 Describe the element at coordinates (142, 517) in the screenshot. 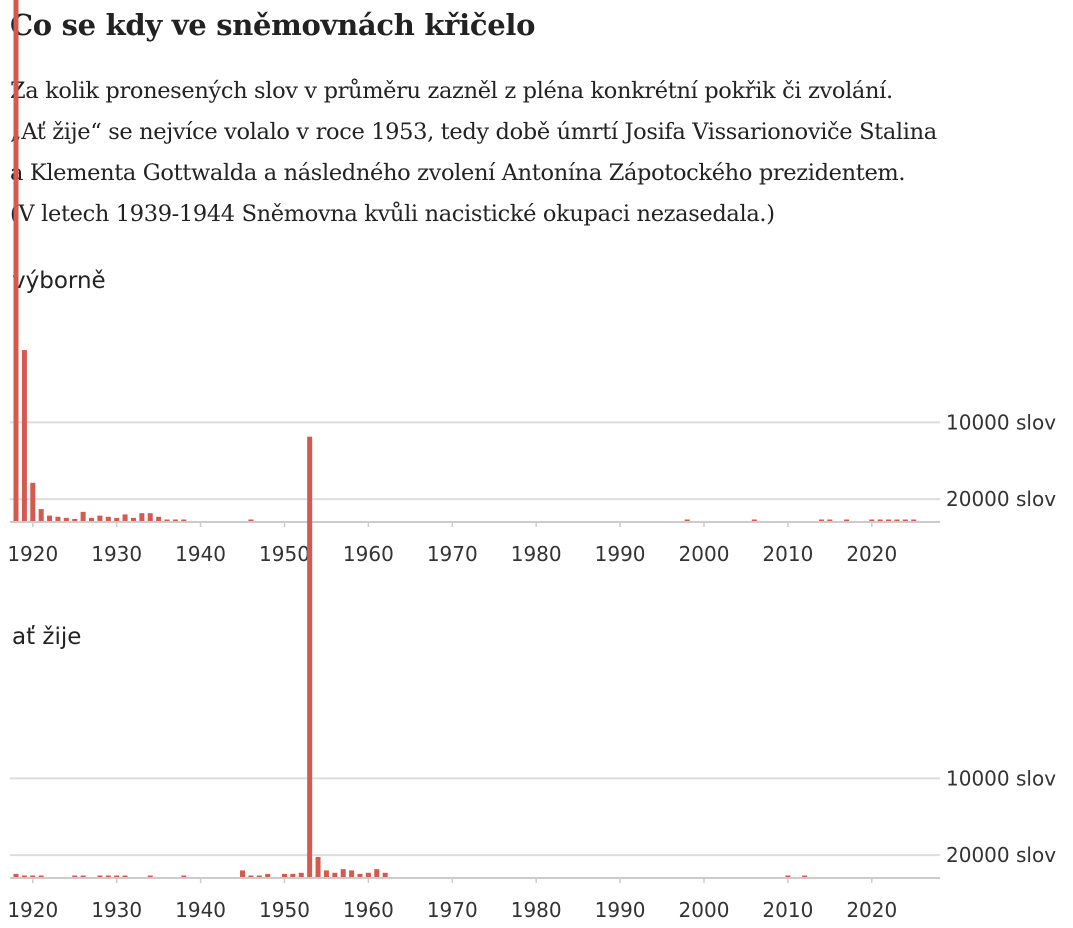

I see `bar-1933` at that location.